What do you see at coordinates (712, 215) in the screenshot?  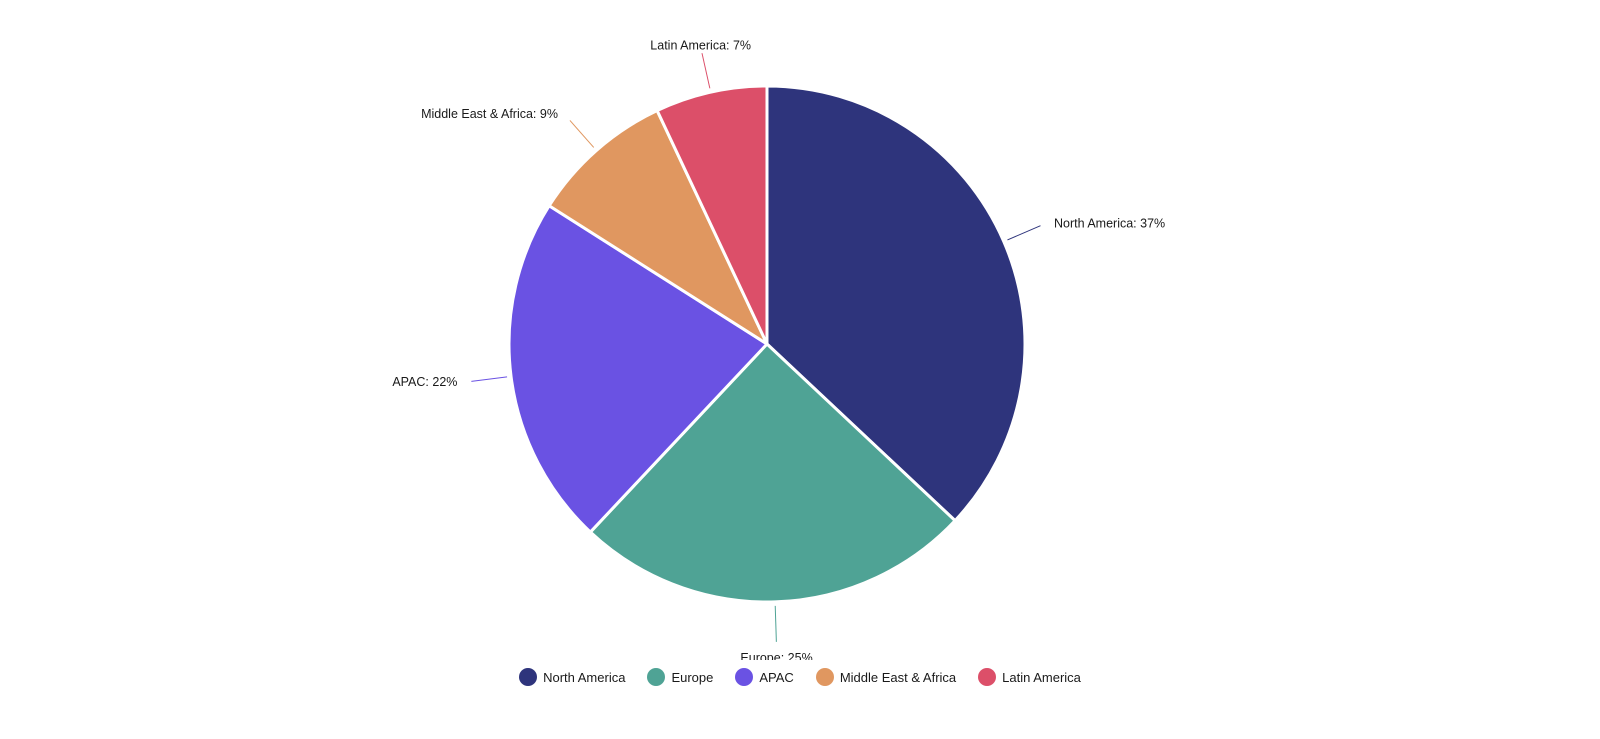 I see `pie-slice-latin-america` at bounding box center [712, 215].